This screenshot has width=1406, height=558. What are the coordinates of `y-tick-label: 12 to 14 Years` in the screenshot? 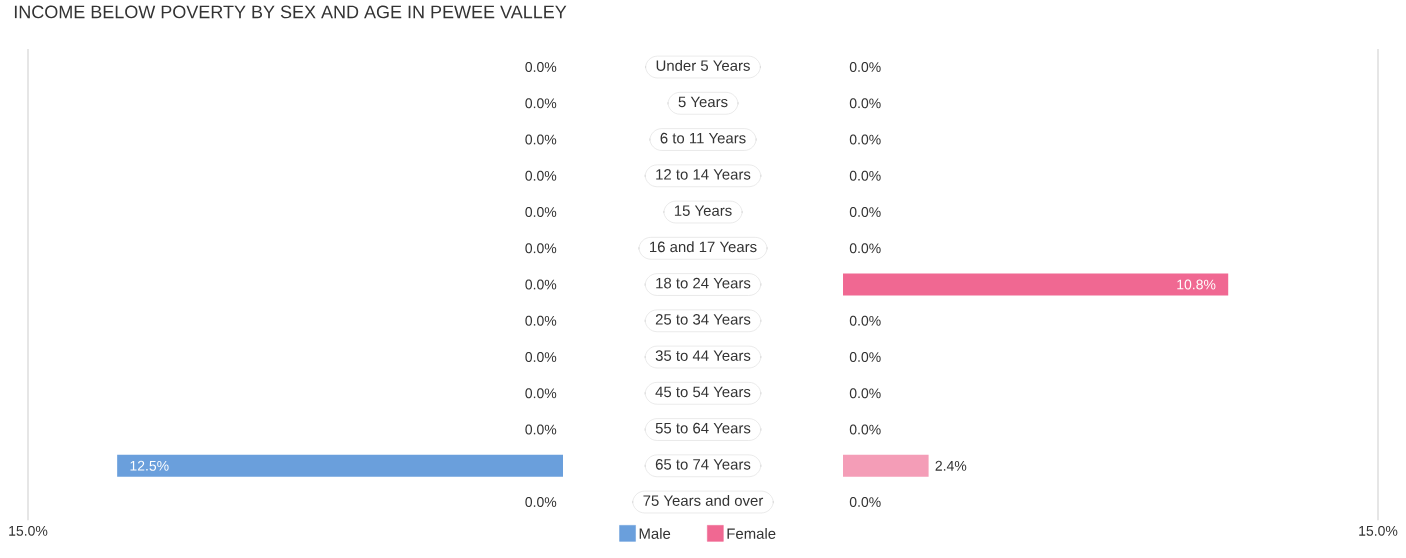 It's located at (703, 174).